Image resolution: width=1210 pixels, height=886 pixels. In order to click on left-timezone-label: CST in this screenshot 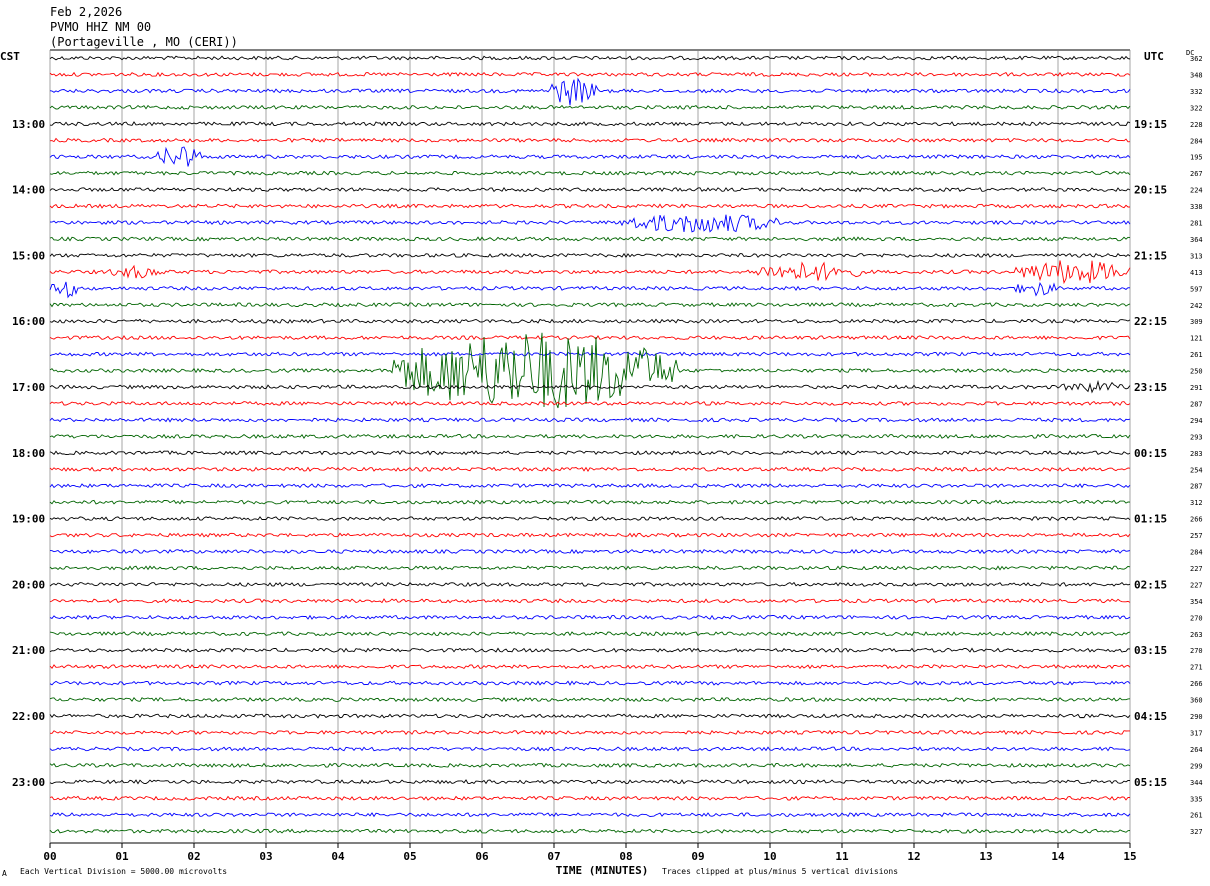, I will do `click(10, 56)`.